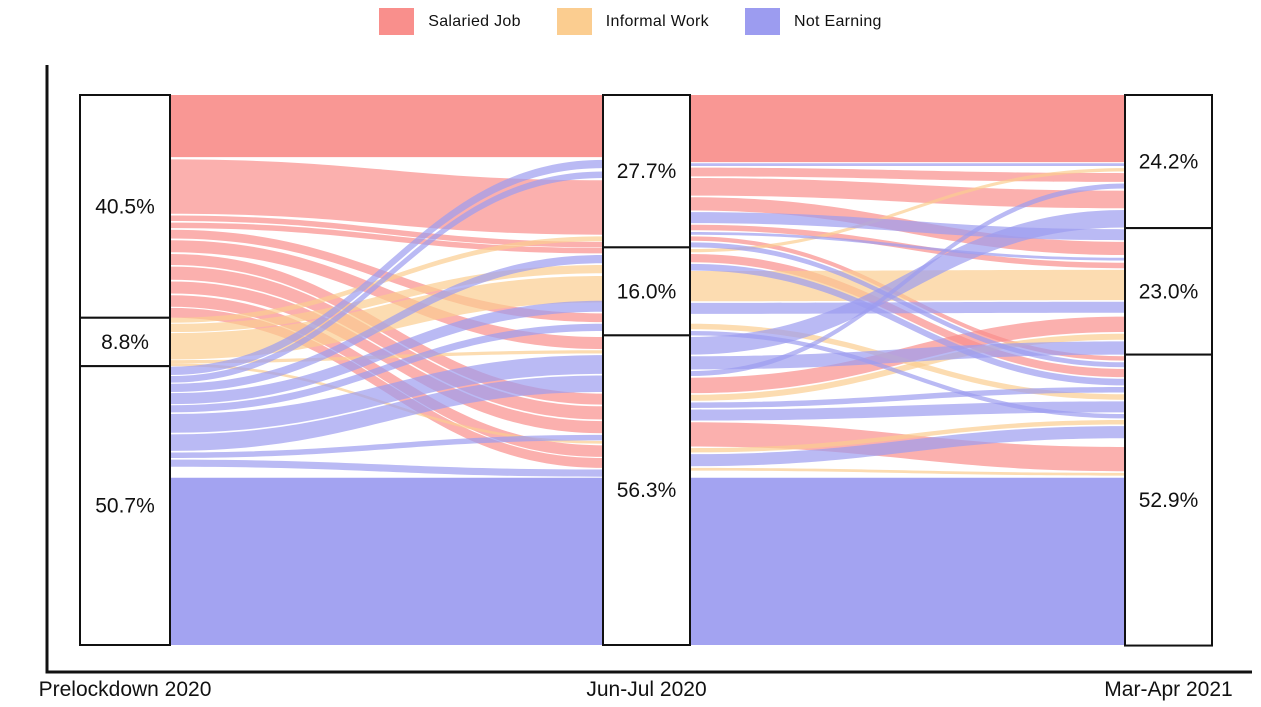  I want to click on node-percent-label: 40.5%, so click(125, 206).